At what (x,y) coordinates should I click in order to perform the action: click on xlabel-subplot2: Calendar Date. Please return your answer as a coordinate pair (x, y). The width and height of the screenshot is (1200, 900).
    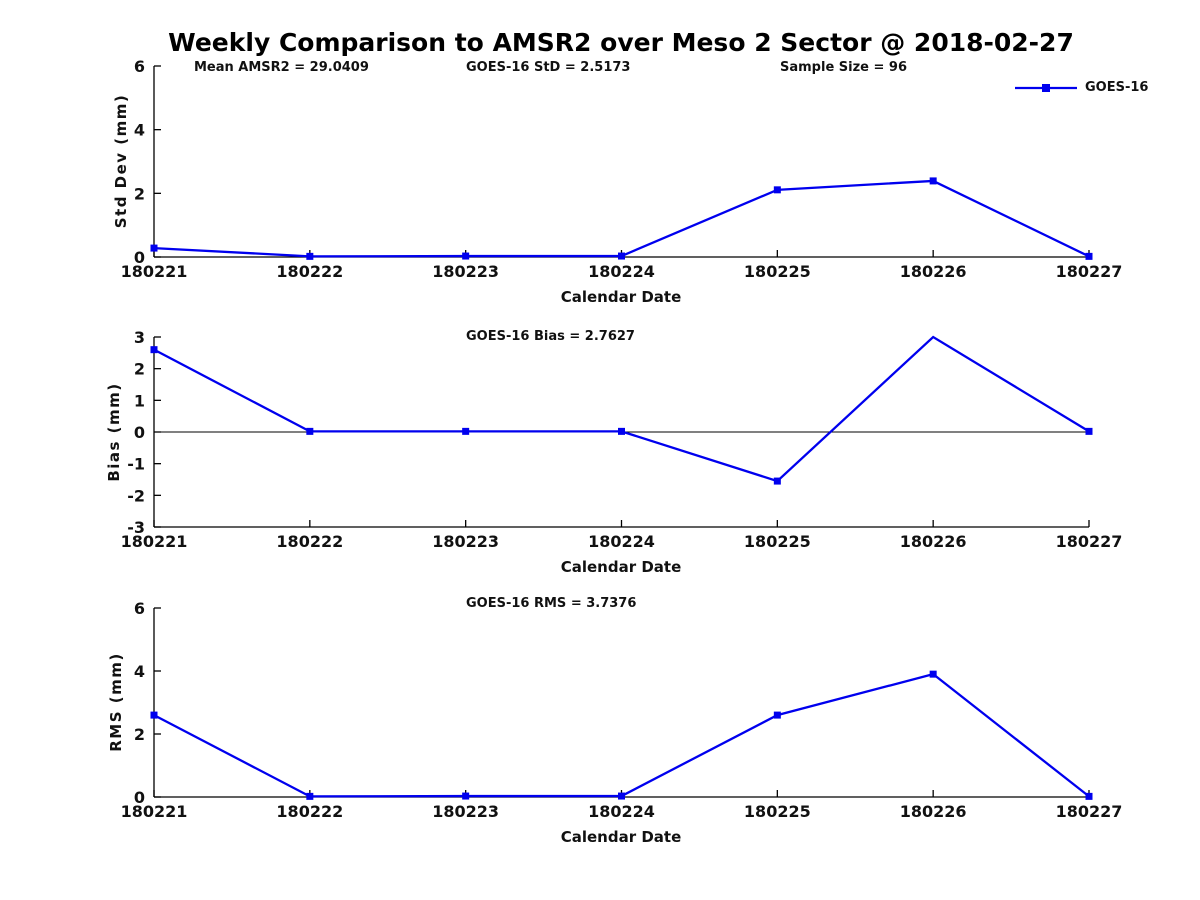
    Looking at the image, I should click on (621, 567).